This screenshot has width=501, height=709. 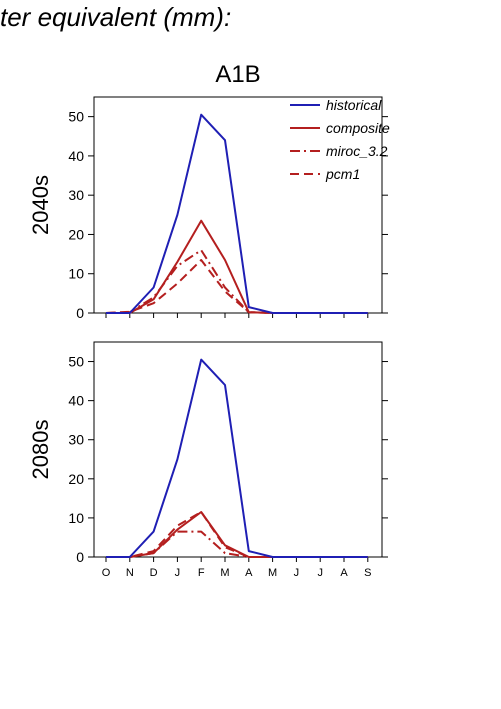 What do you see at coordinates (367, 573) in the screenshot?
I see `x-tick-label: S` at bounding box center [367, 573].